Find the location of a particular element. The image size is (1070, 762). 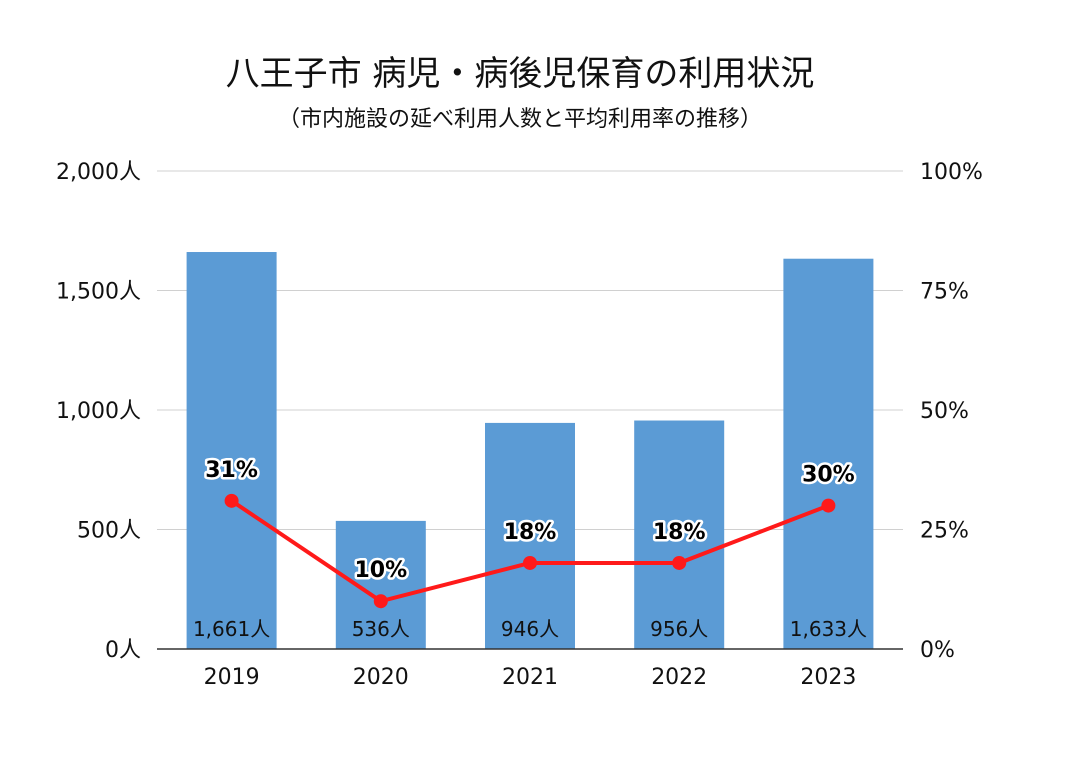

rate-point-2019 is located at coordinates (231, 500).